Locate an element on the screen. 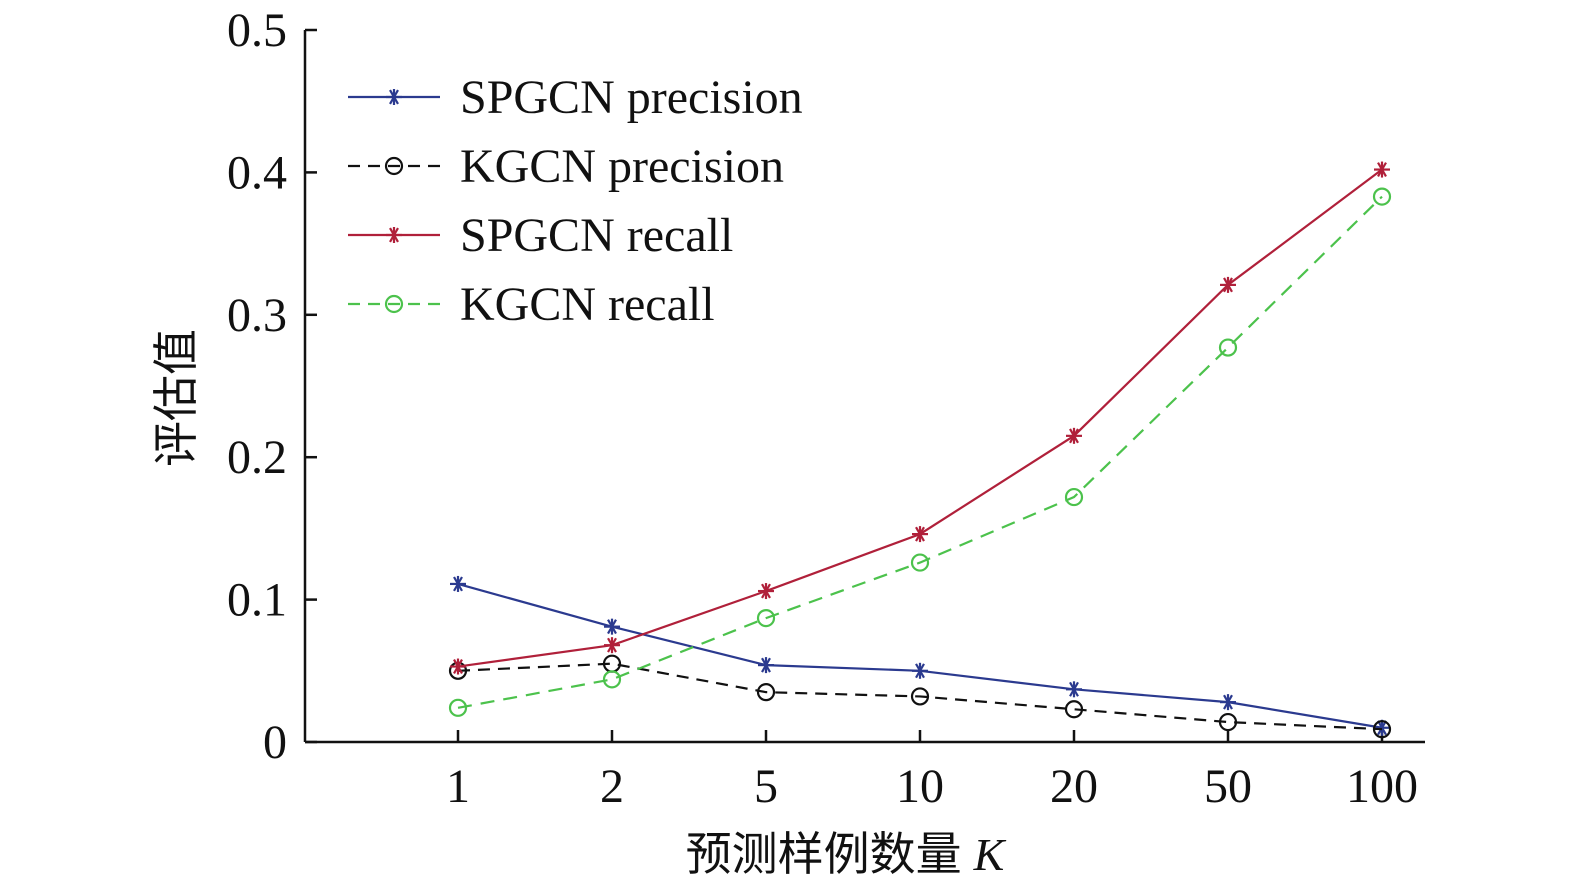 This screenshot has width=1575, height=894. y-tick-label: 0.2 is located at coordinates (257, 457).